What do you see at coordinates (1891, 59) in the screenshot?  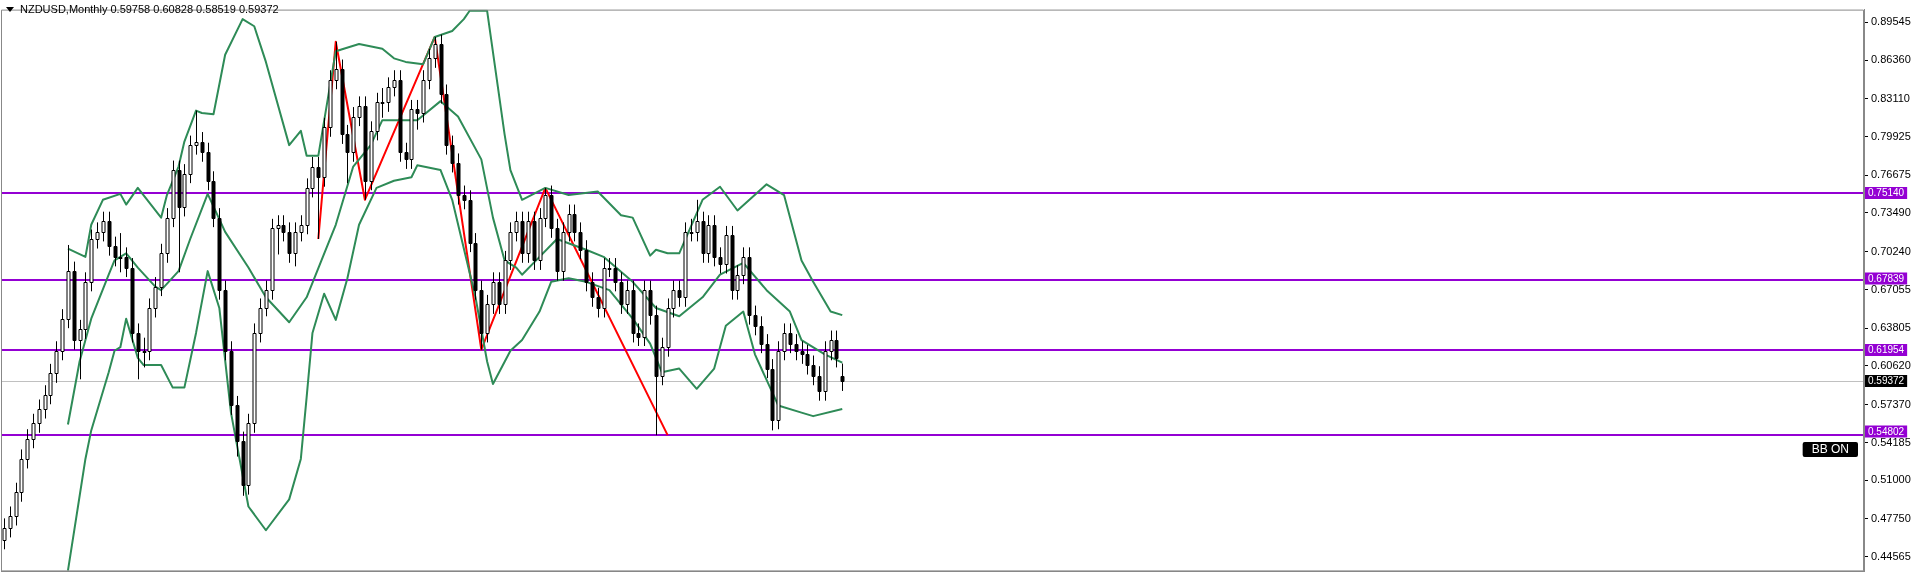 I see `y-tick-label: 0.86360` at bounding box center [1891, 59].